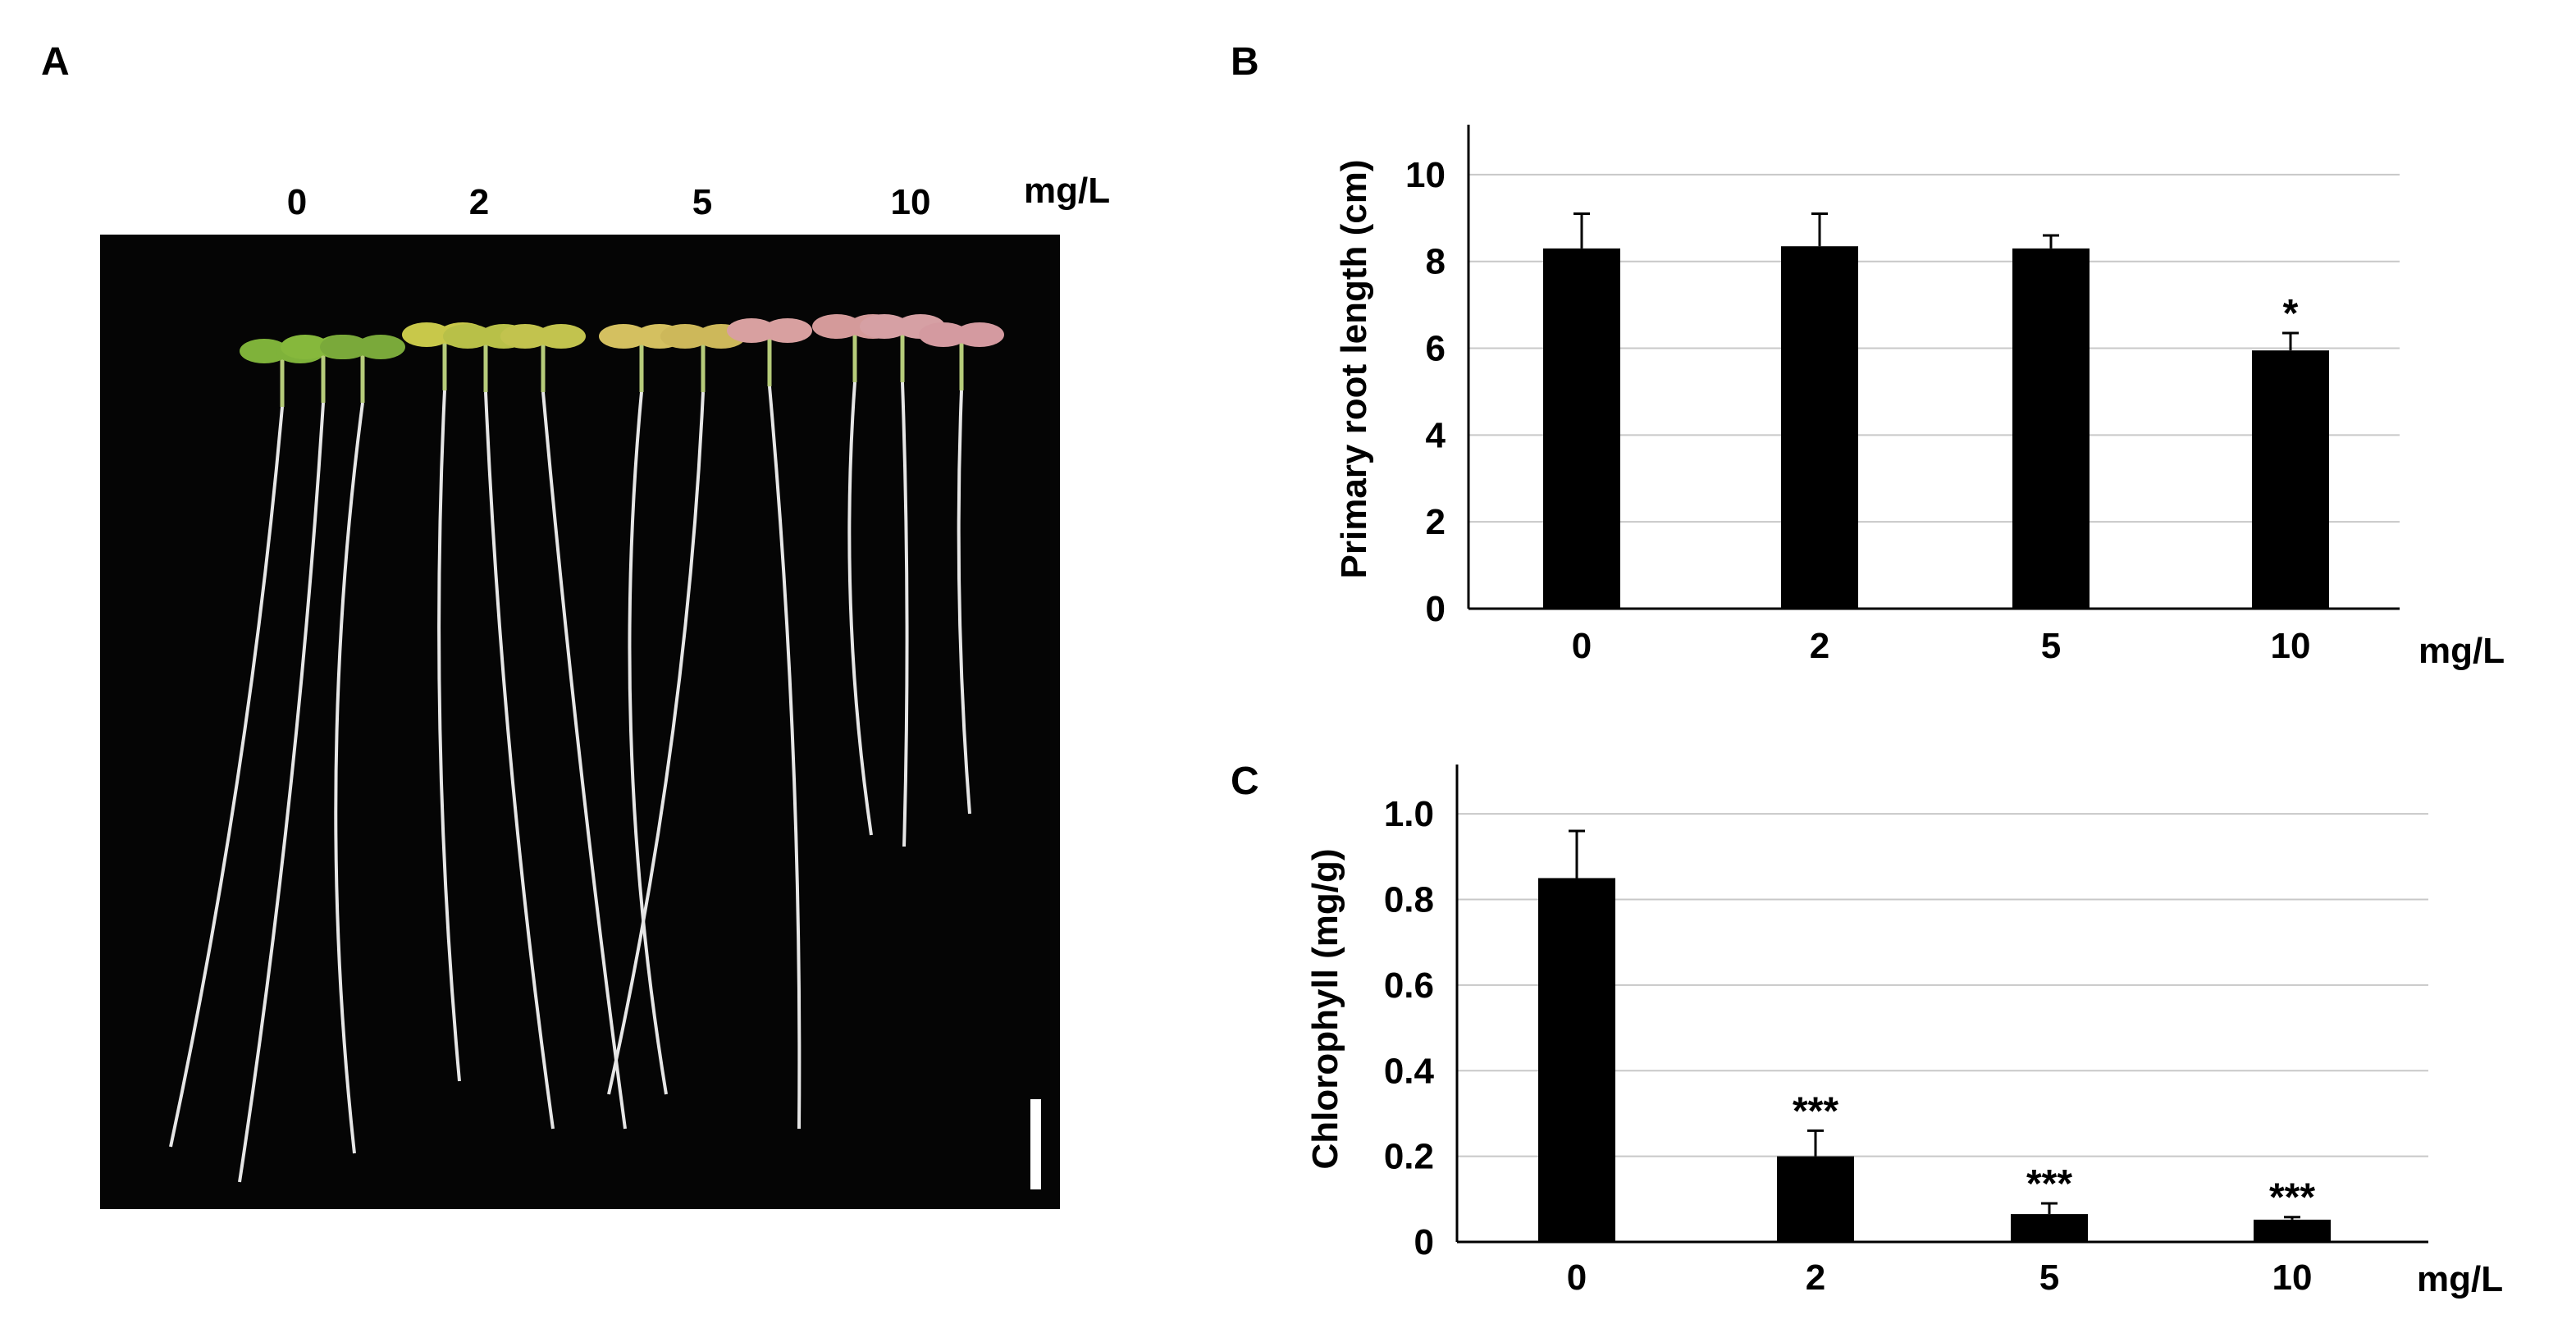 Image resolution: width=2576 pixels, height=1342 pixels. What do you see at coordinates (2291, 314) in the screenshot?
I see `significance-label-b-10: *` at bounding box center [2291, 314].